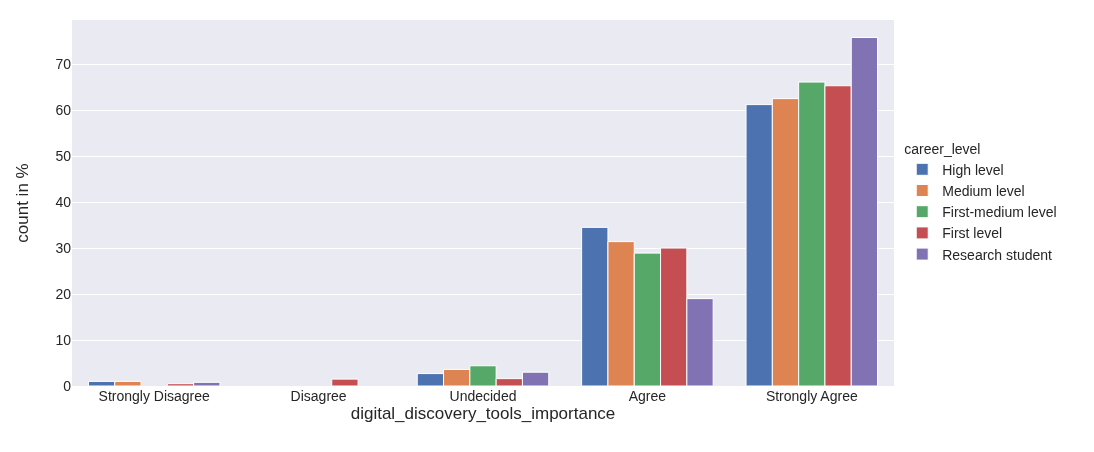 The image size is (1094, 452). Describe the element at coordinates (983, 190) in the screenshot. I see `legend-label: Medium level` at that location.